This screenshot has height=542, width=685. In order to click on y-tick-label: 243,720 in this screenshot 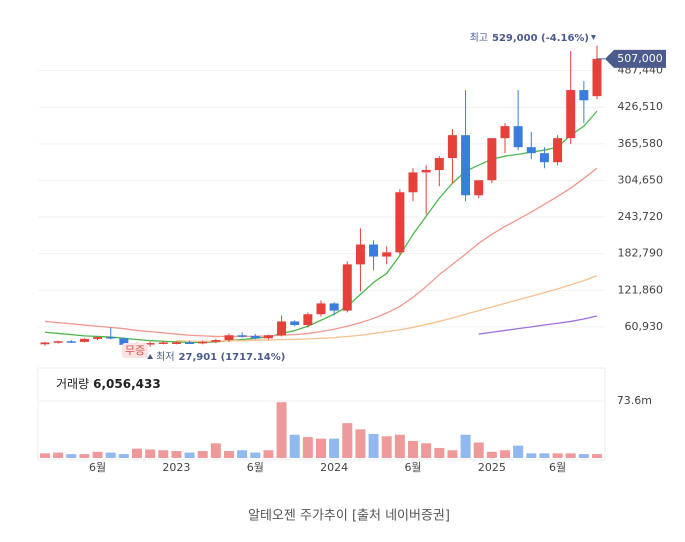, I will do `click(641, 216)`.